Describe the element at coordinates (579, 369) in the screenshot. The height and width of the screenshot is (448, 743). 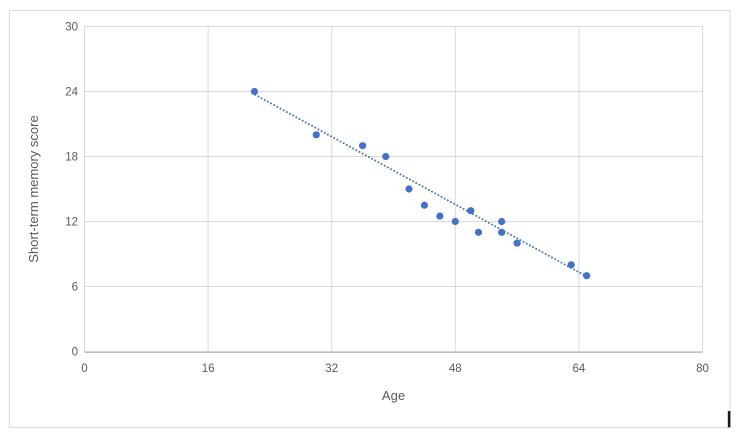
I see `x-tick-label: 64` at that location.